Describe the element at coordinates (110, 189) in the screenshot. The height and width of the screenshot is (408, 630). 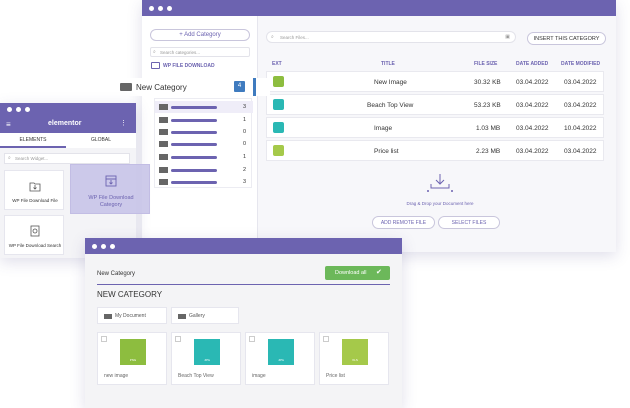
I see `dragging-widget-category: WP File Download Category` at that location.